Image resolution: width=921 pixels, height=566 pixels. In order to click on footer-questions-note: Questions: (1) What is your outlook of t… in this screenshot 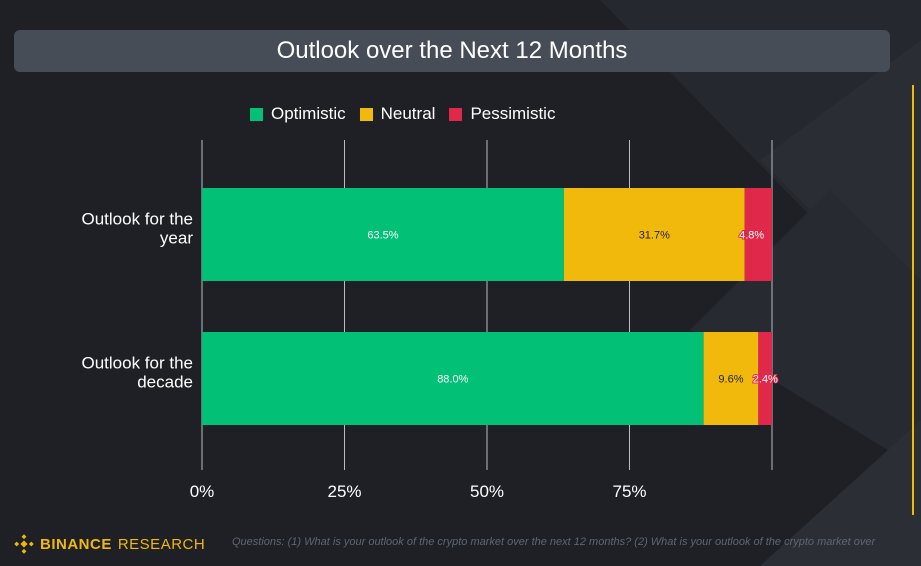, I will do `click(554, 542)`.